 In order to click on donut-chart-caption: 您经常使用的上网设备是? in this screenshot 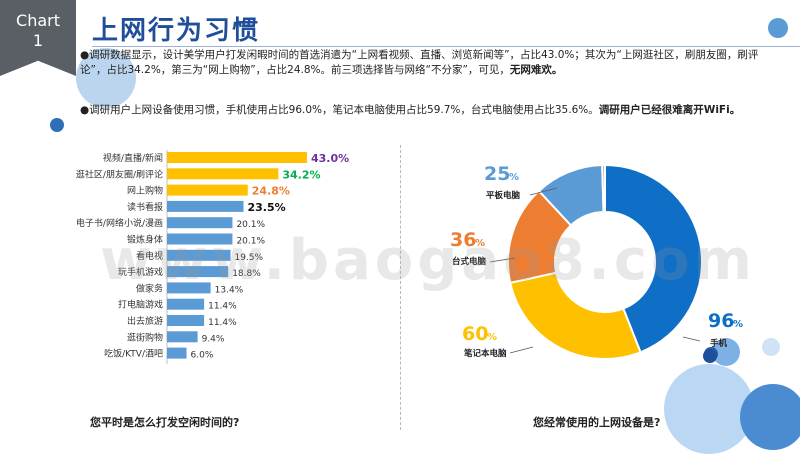, I will do `click(597, 422)`.